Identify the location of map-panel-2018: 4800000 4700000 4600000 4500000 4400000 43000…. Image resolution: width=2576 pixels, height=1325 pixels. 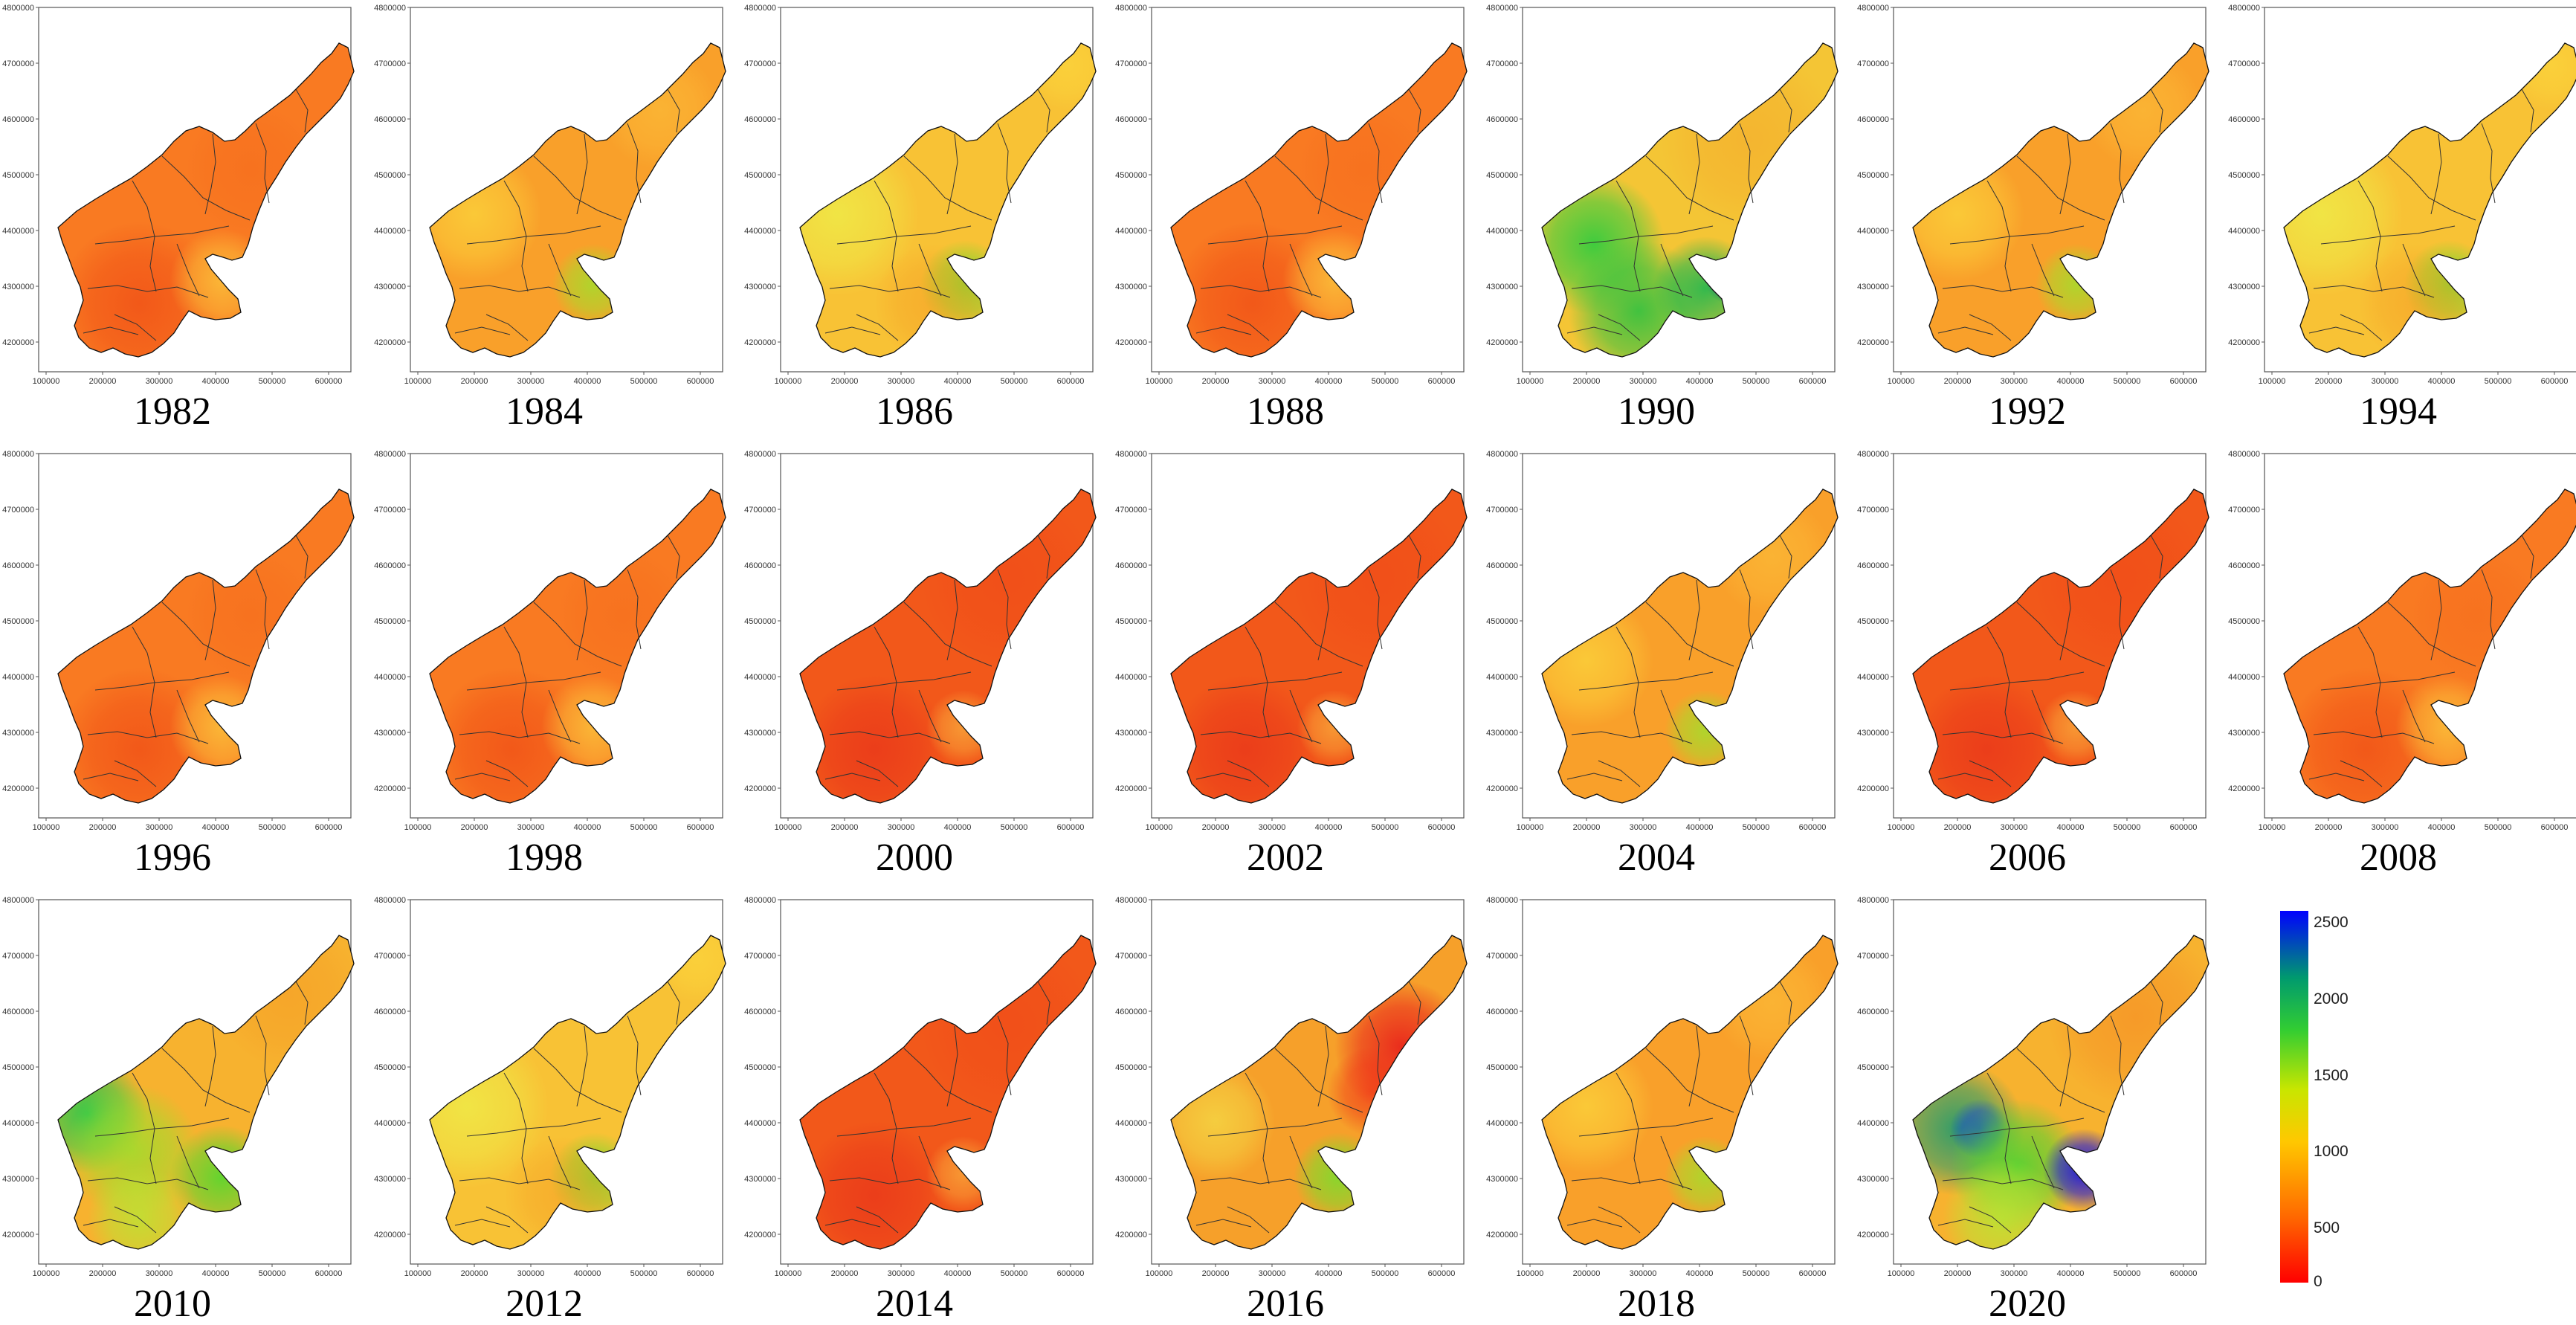
(1662, 1110).